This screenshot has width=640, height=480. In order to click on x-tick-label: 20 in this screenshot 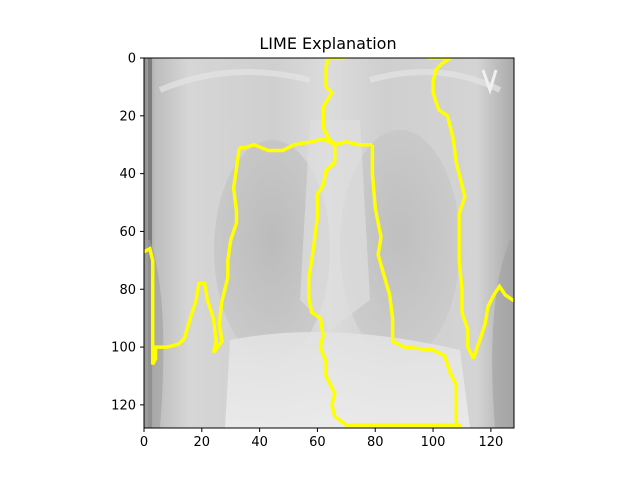, I will do `click(202, 442)`.